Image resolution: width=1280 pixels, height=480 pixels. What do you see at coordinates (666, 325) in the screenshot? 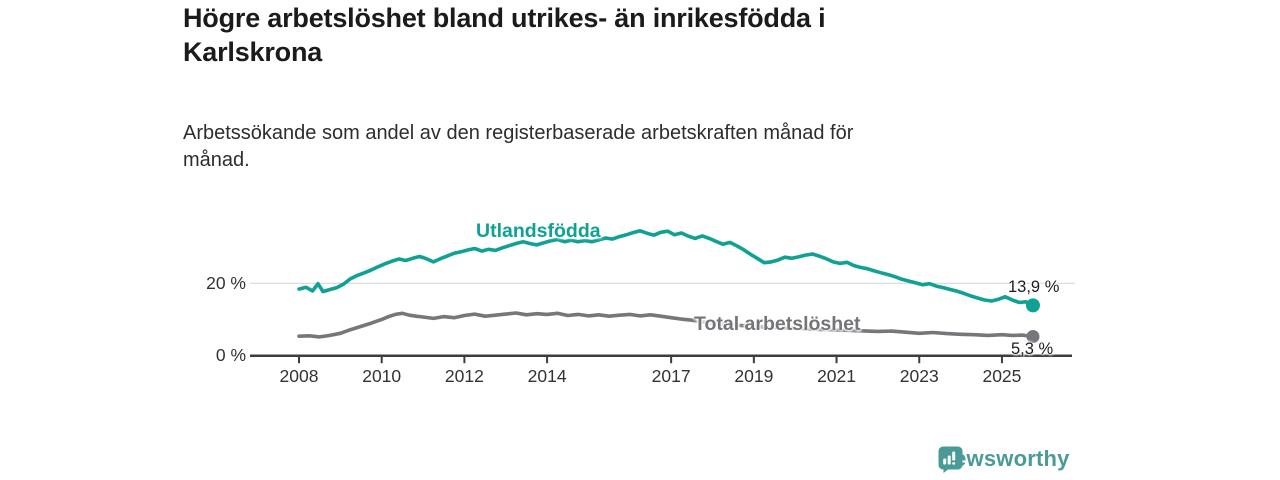
I see `series-line-total-arbetsloshet` at bounding box center [666, 325].